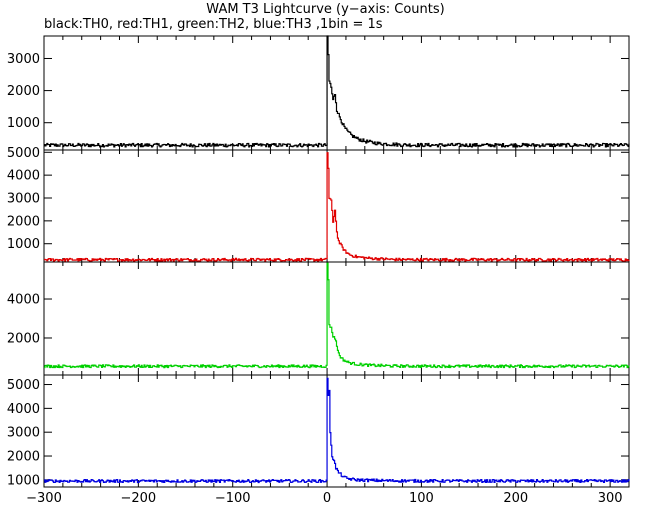 The image size is (651, 505). I want to click on x-tick-label: −300, so click(44, 498).